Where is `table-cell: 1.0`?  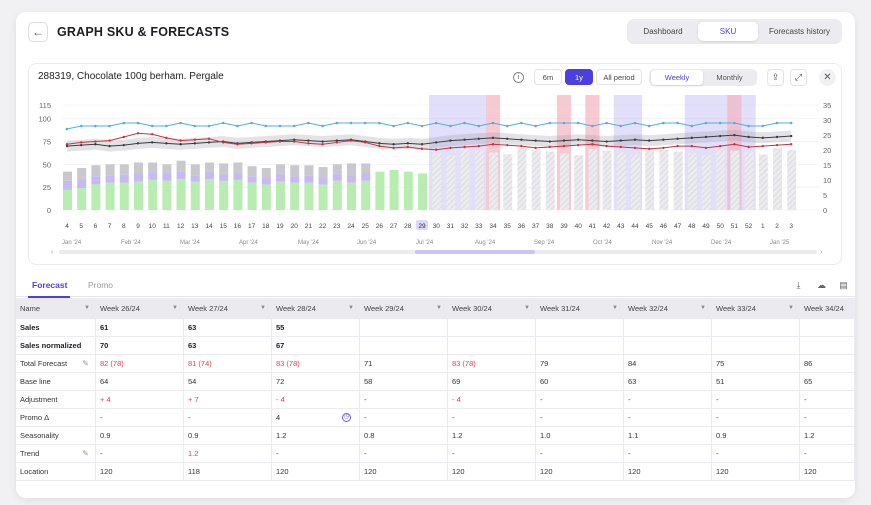 table-cell: 1.0 is located at coordinates (580, 435).